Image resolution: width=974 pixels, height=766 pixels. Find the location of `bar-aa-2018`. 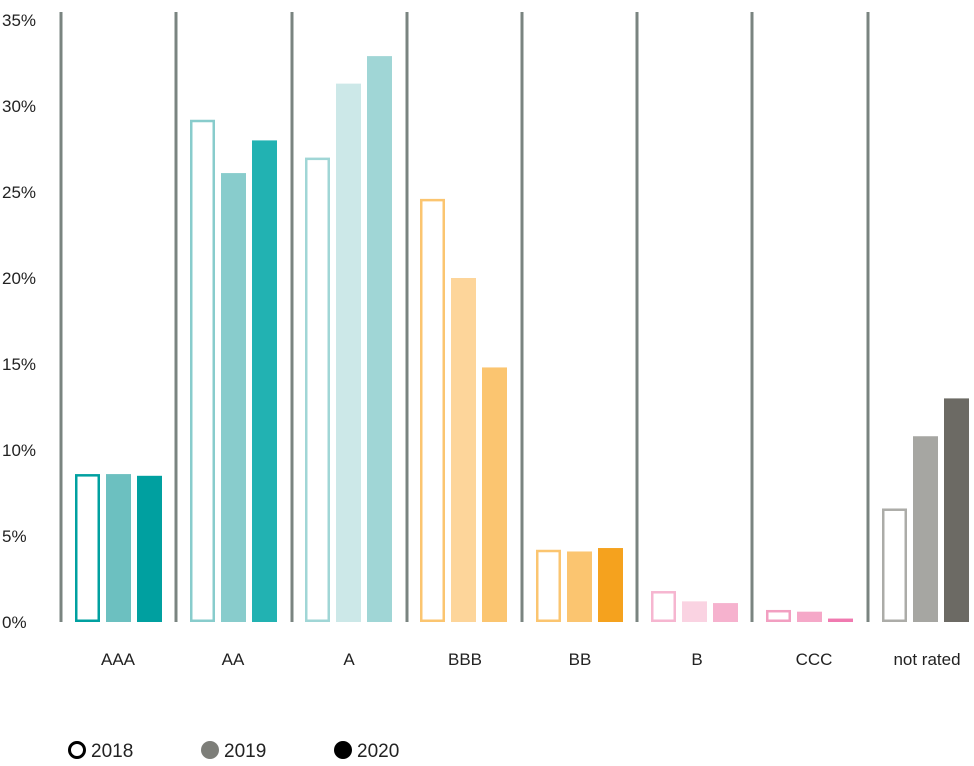

bar-aa-2018 is located at coordinates (202, 370).